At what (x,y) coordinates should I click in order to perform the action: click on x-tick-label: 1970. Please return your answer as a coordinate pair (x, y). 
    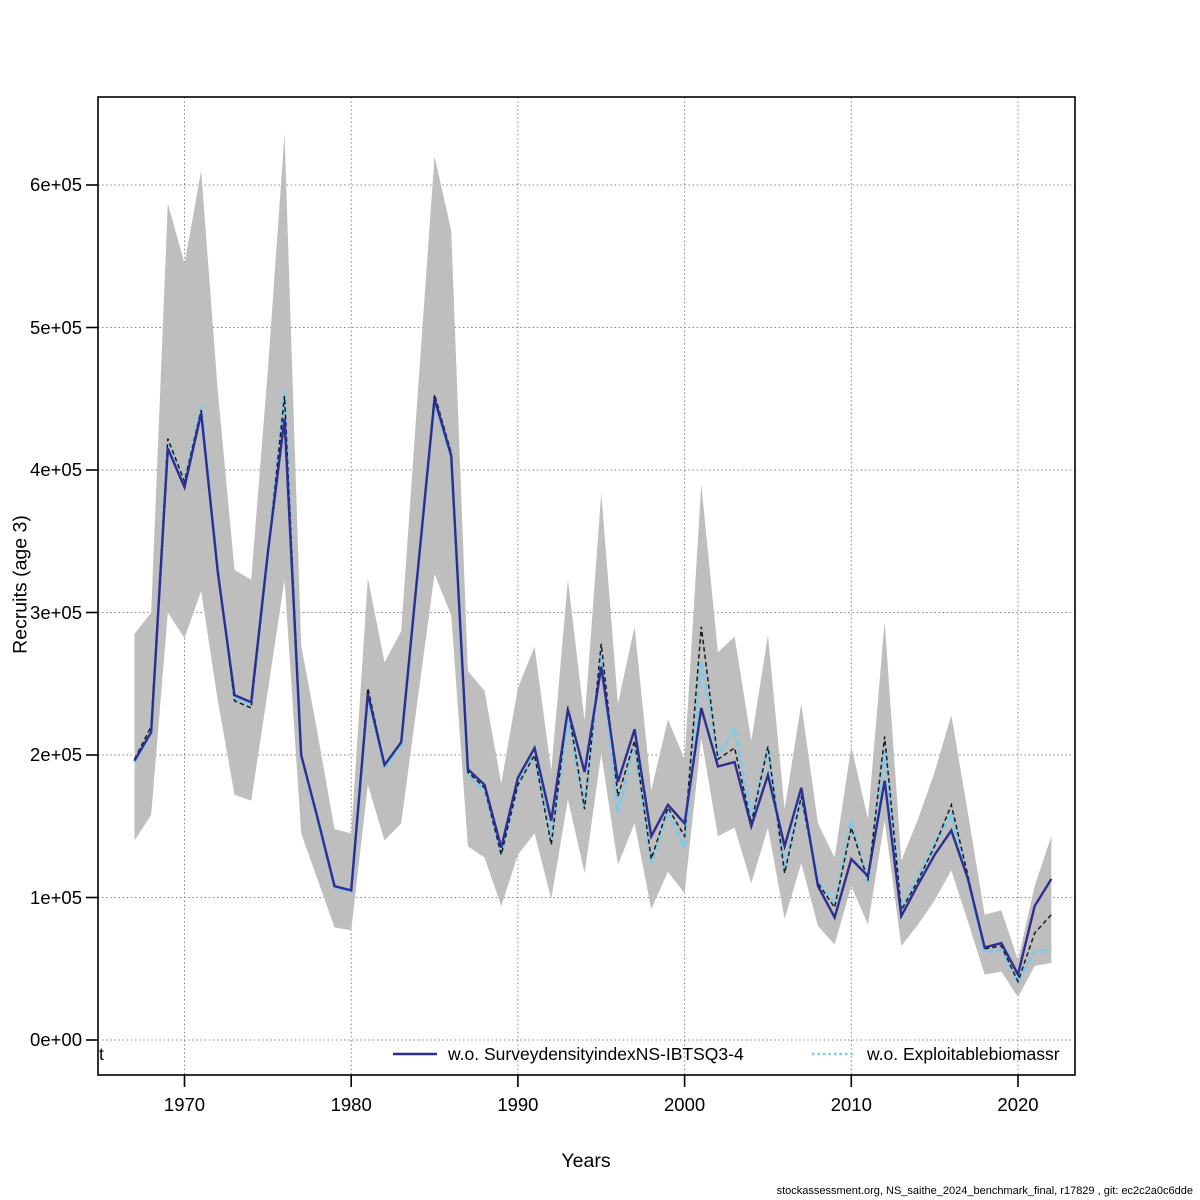
    Looking at the image, I should click on (184, 1104).